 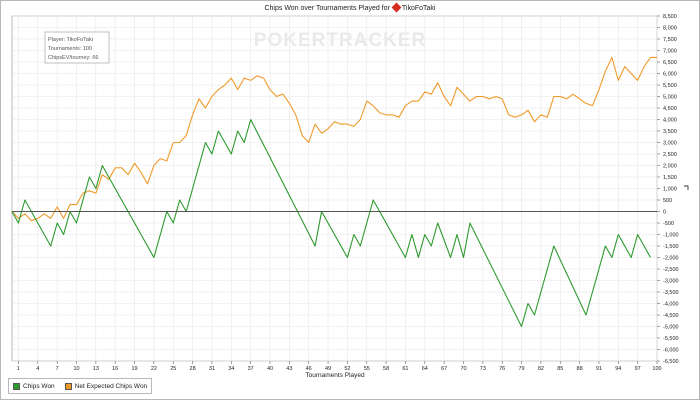 I want to click on legend-item-chips-won: Chips Won, so click(x=34, y=386).